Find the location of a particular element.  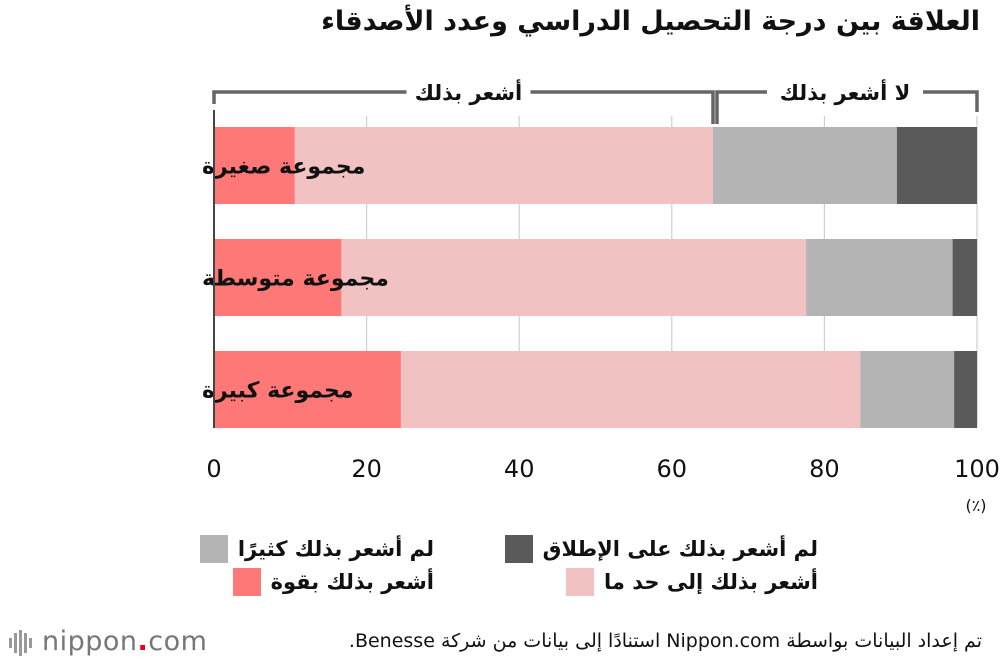

legend-item: لم أشعر بذلك كثيرًا is located at coordinates (316, 549).